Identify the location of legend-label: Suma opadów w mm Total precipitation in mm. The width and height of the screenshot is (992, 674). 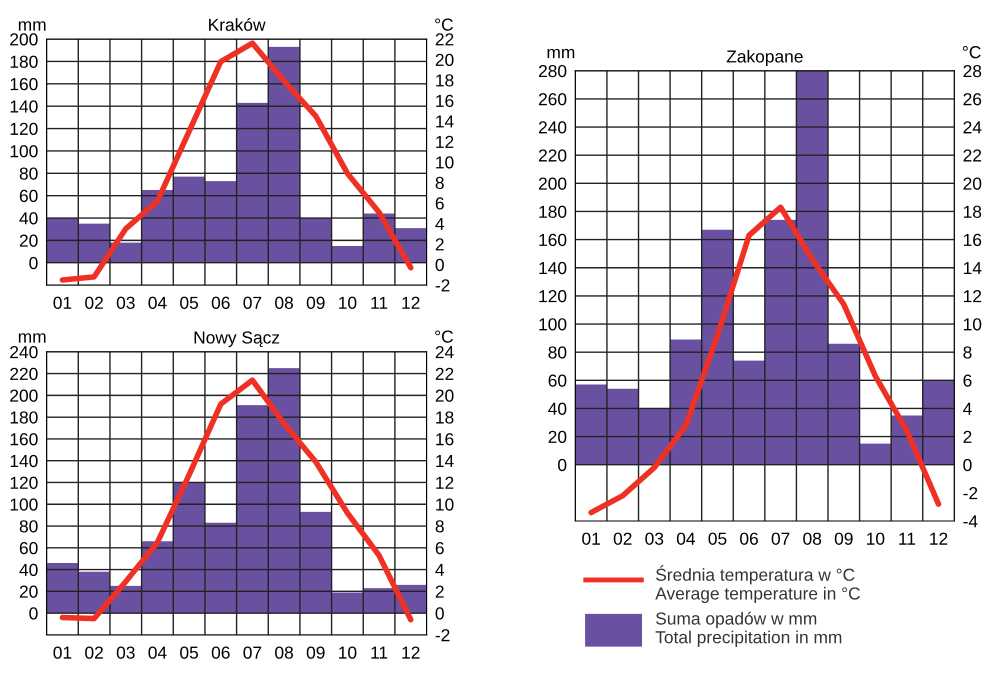
(749, 629).